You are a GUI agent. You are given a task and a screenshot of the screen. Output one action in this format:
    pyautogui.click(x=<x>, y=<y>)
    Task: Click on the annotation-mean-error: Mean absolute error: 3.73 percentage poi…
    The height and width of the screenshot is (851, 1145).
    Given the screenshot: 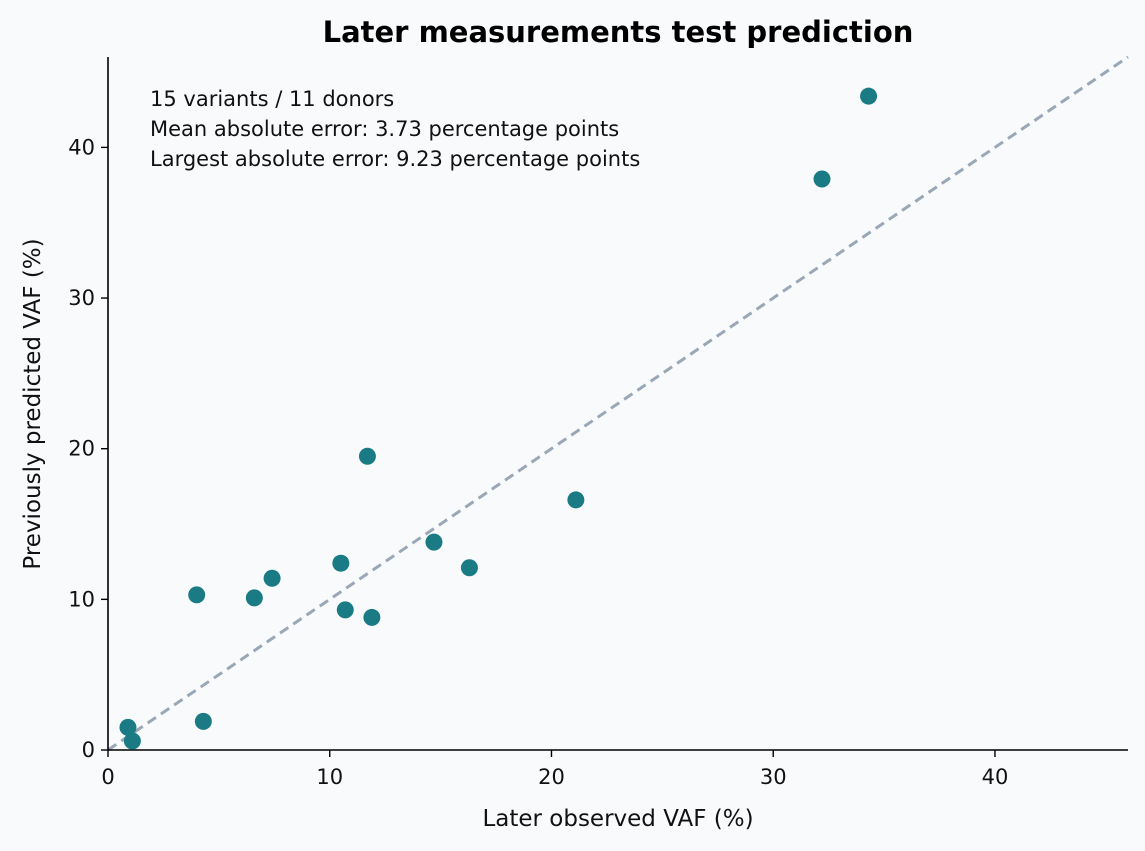 What is the action you would take?
    pyautogui.click(x=384, y=129)
    